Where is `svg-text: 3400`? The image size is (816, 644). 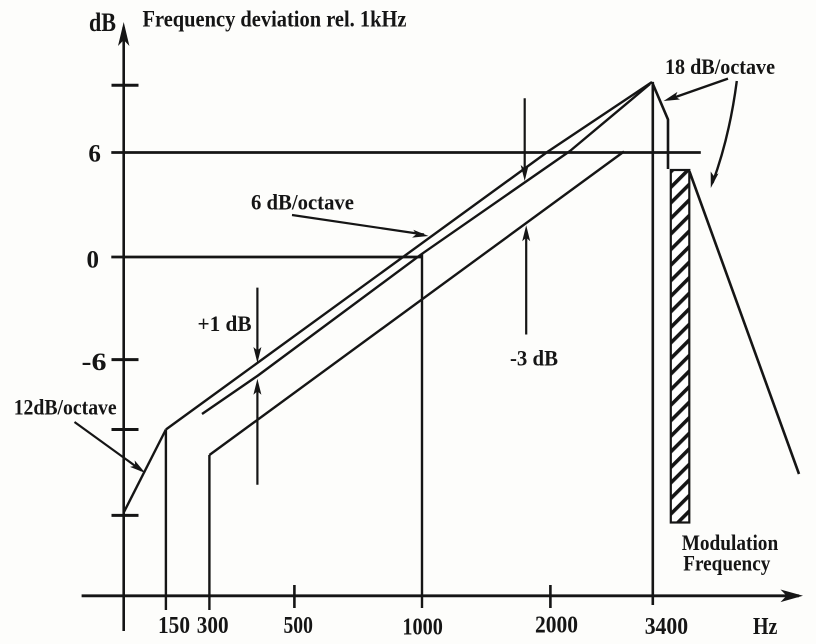
svg-text: 3400 is located at coordinates (666, 627).